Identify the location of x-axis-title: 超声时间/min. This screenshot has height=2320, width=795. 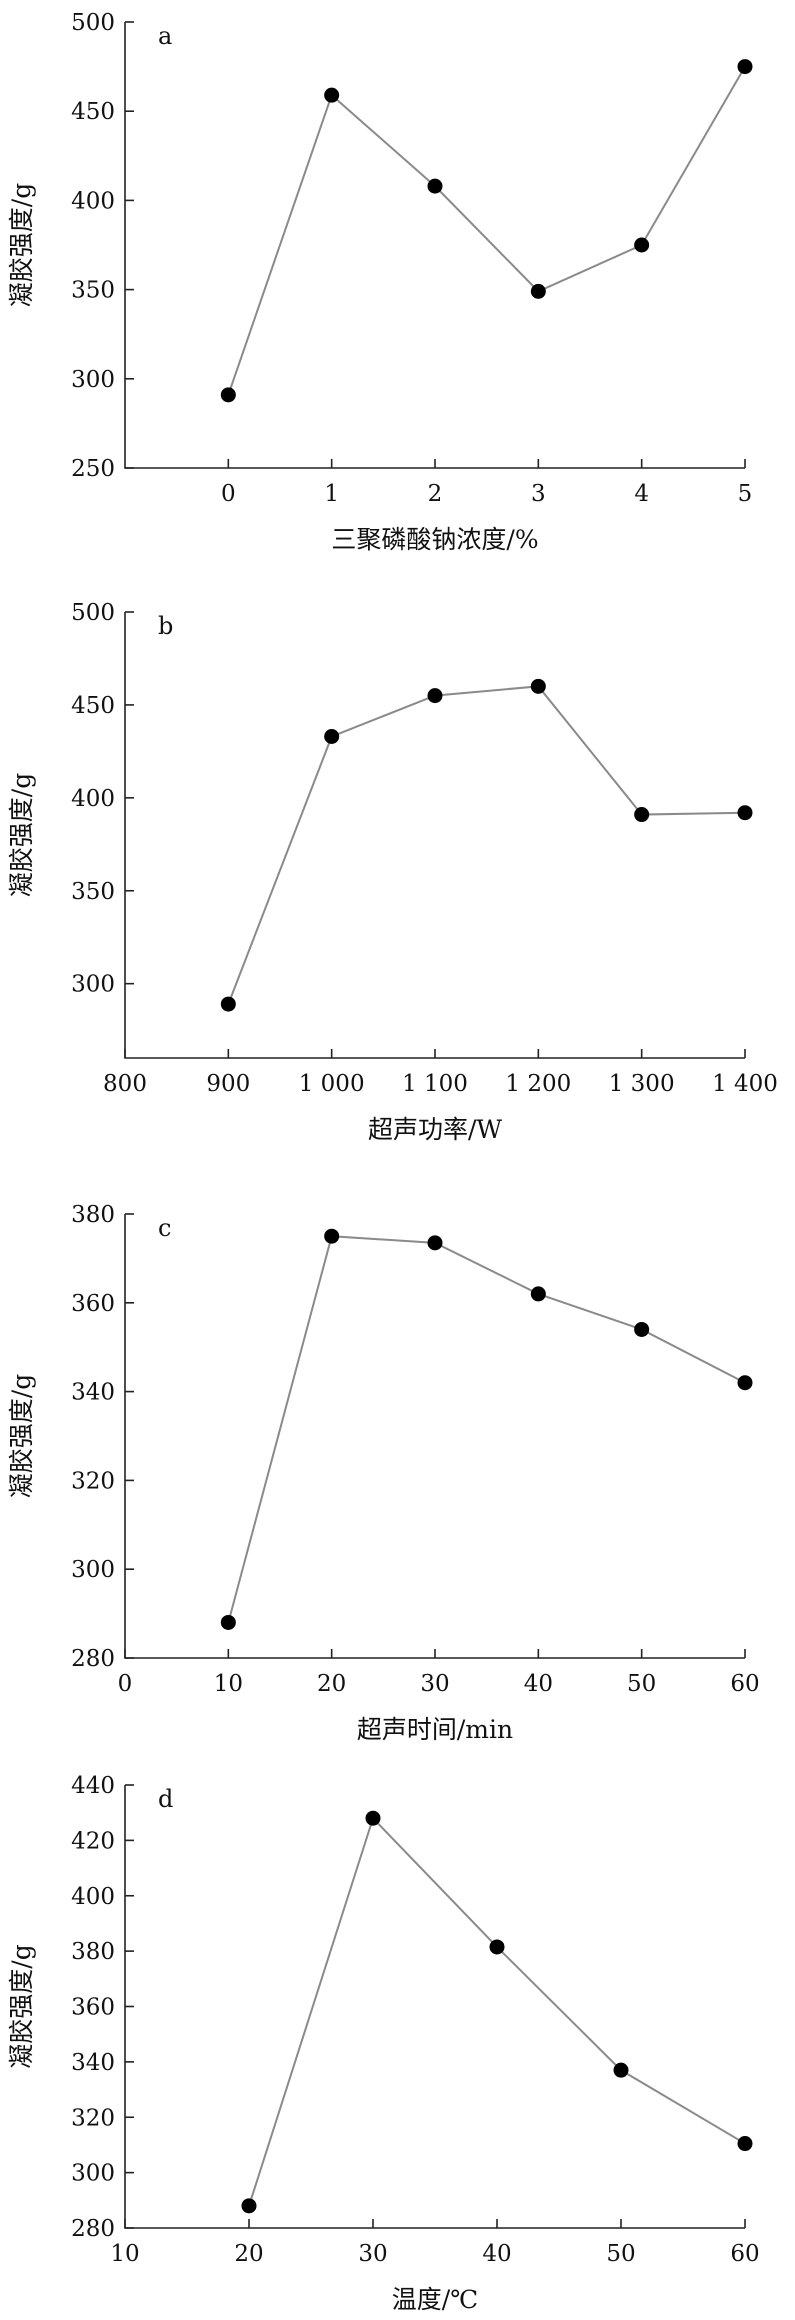
(435, 1729).